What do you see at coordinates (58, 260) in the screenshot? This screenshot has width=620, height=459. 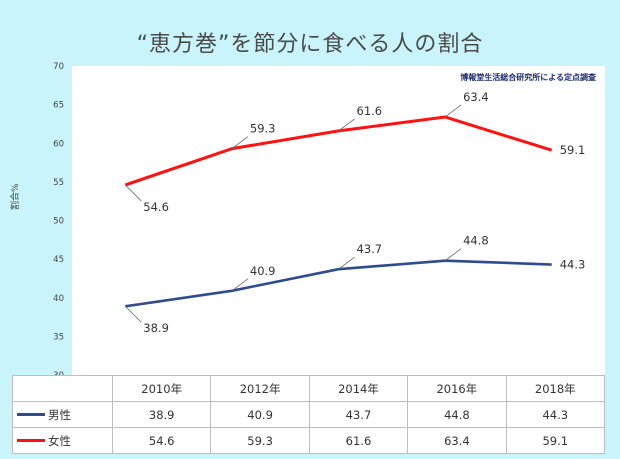 I see `y-tick-label: 45` at bounding box center [58, 260].